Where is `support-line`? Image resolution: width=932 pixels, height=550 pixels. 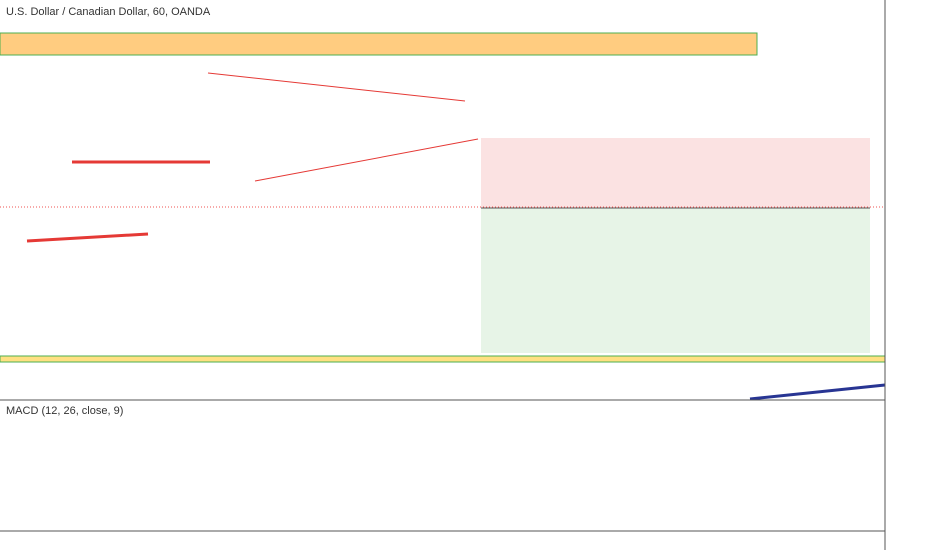
support-line is located at coordinates (87, 237).